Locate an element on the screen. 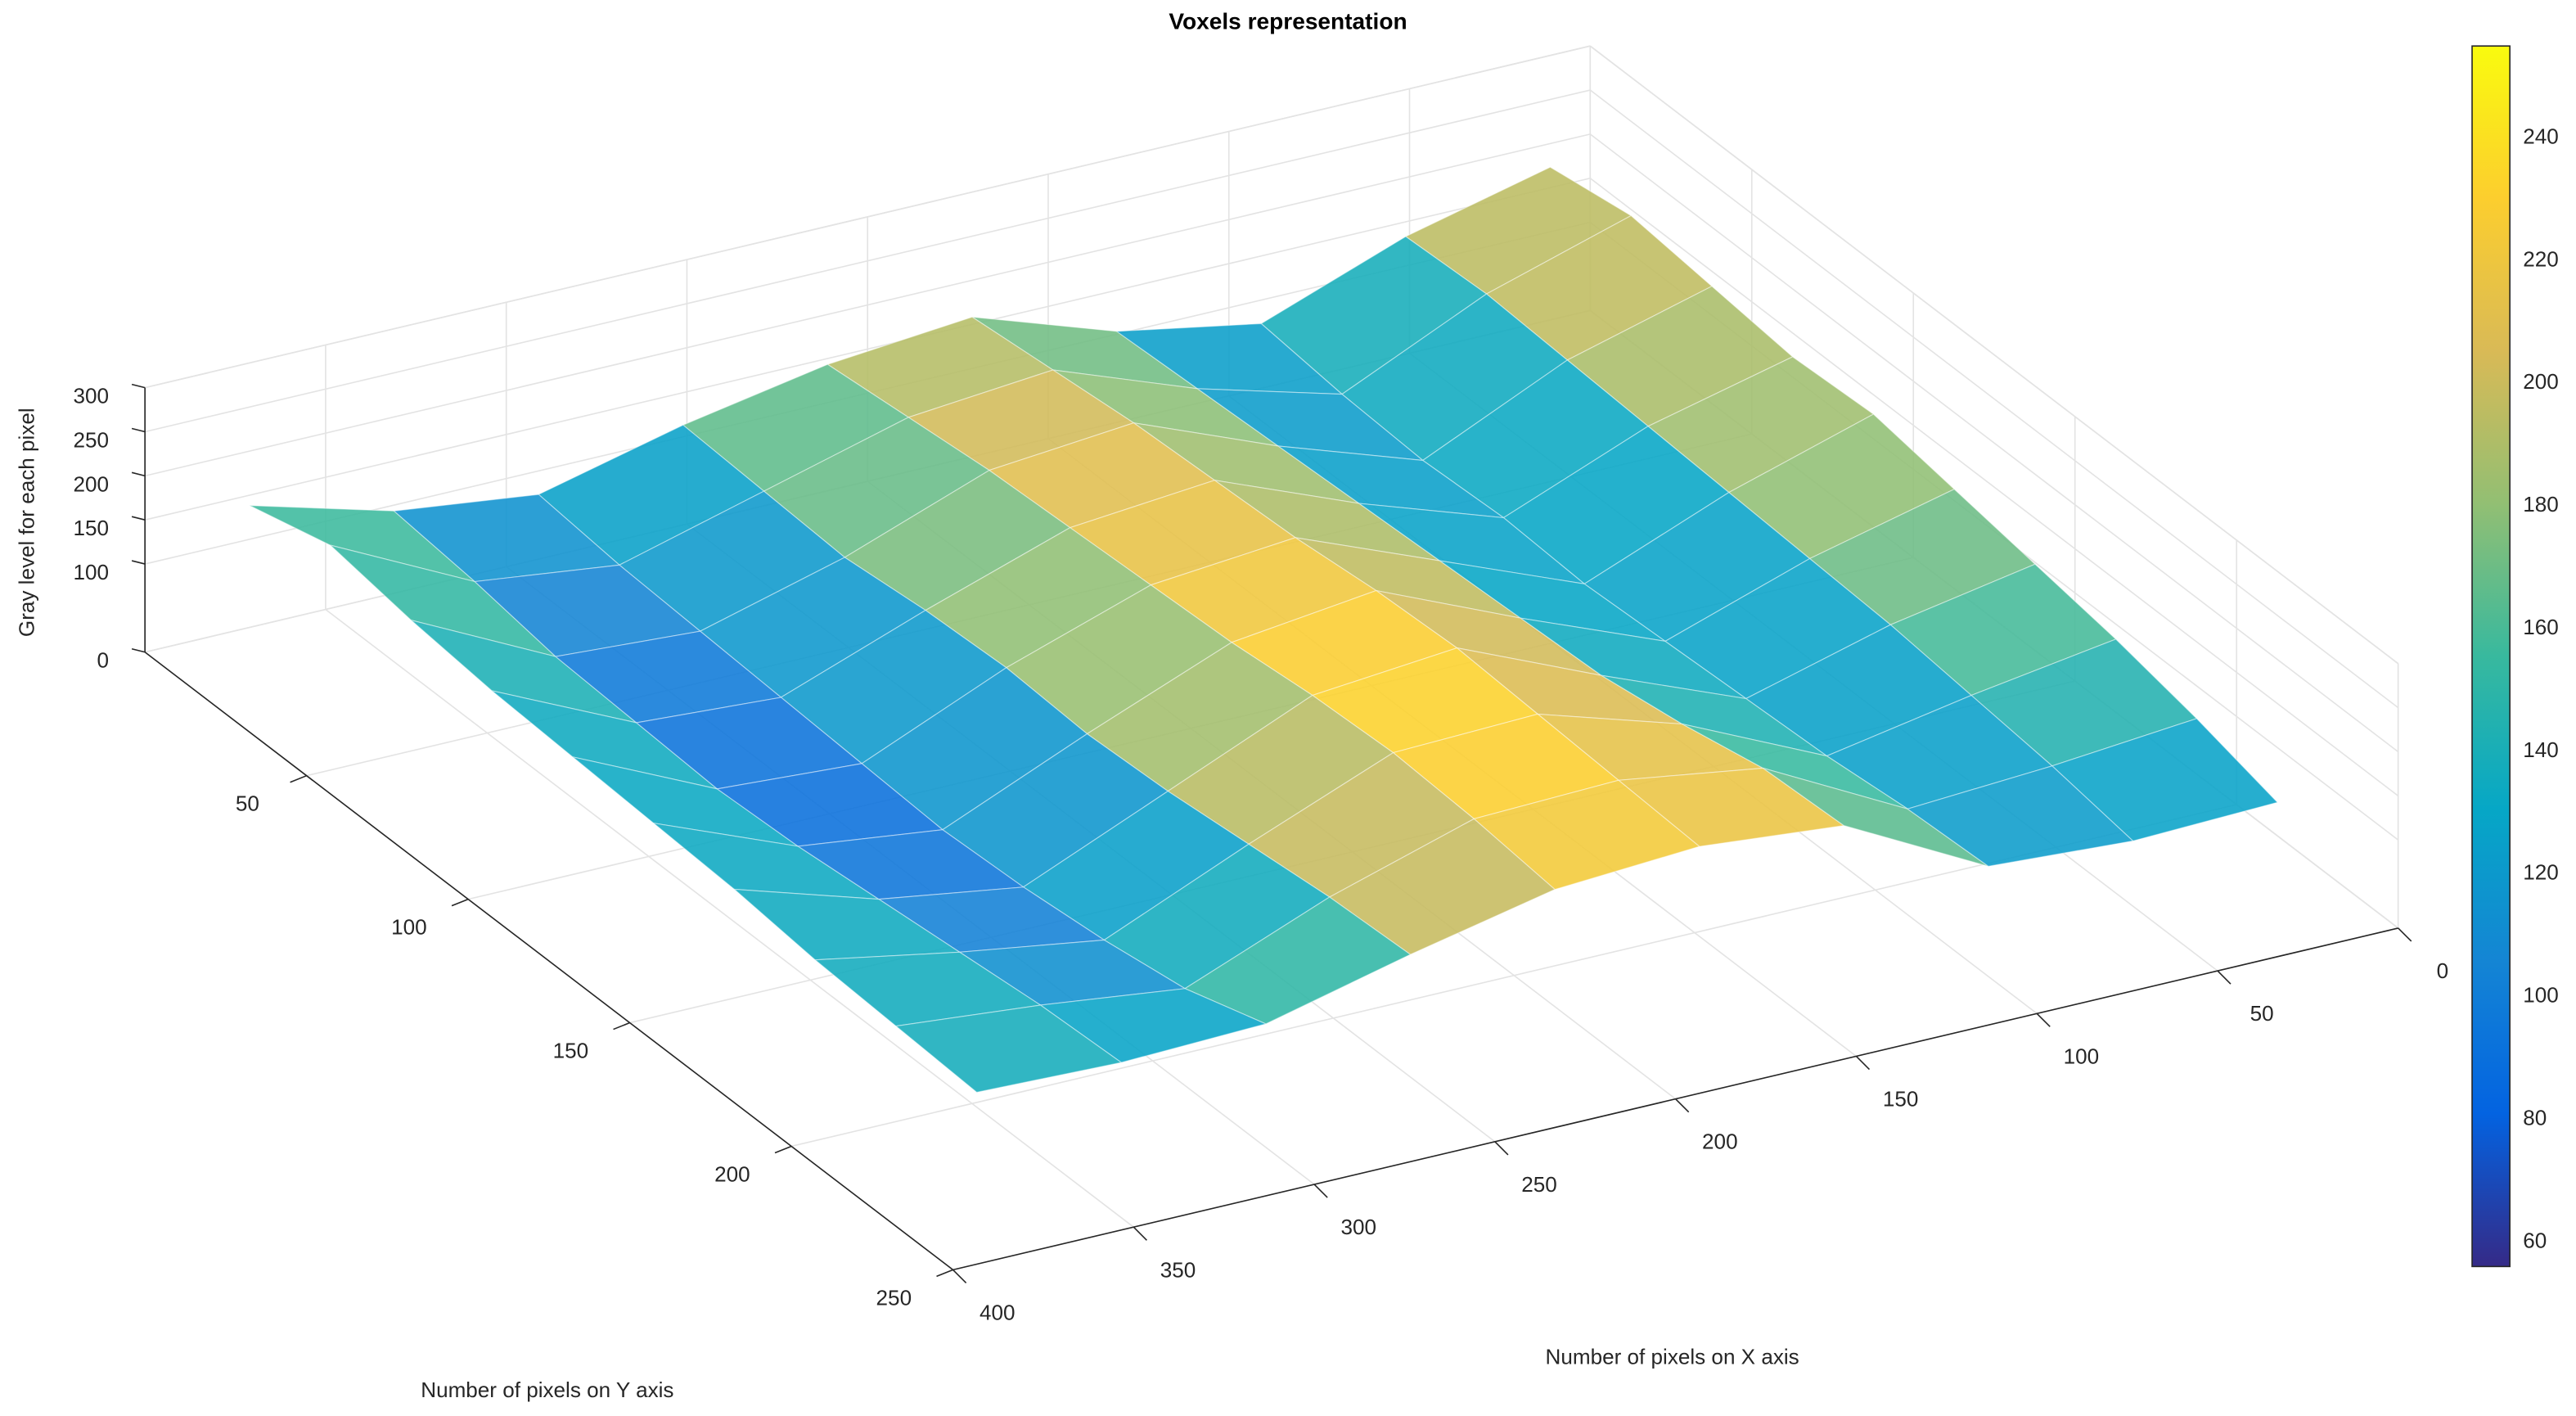 Image resolution: width=2576 pixels, height=1416 pixels. z-tick-label: 150 is located at coordinates (91, 528).